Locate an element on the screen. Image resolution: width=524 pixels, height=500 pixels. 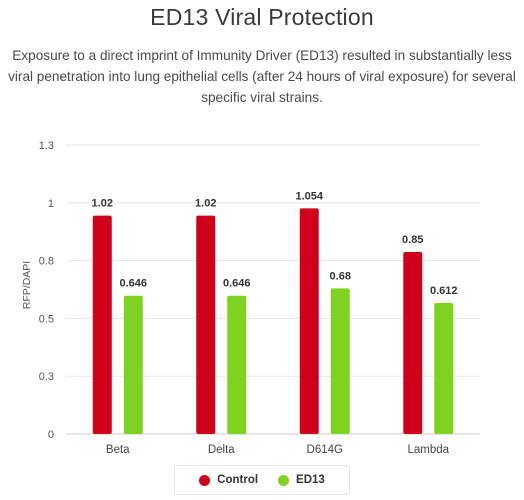
legend-label-control: Control is located at coordinates (238, 480).